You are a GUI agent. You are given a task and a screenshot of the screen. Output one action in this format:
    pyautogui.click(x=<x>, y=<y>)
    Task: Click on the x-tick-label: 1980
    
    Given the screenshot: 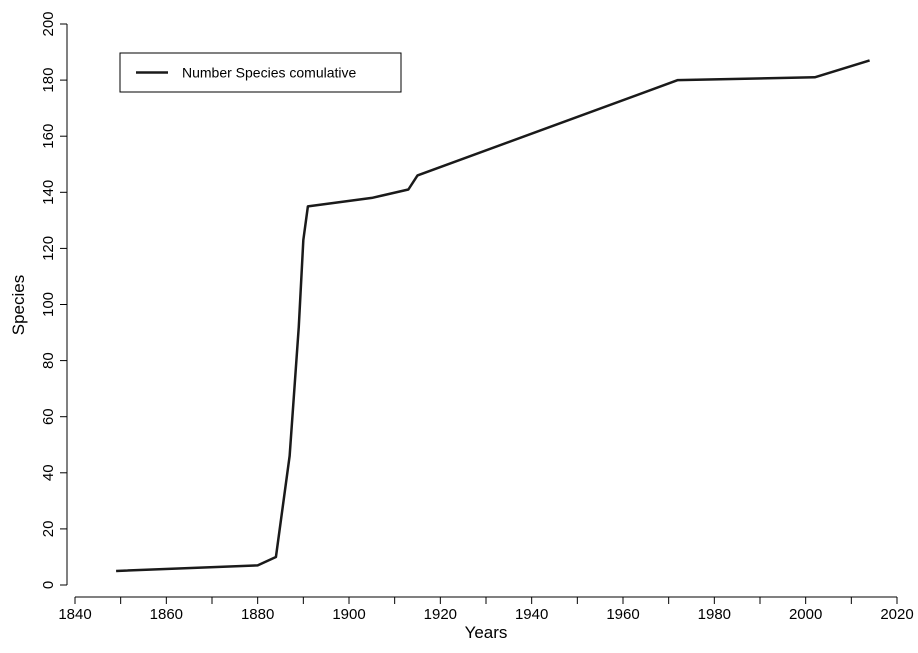 What is the action you would take?
    pyautogui.click(x=714, y=614)
    